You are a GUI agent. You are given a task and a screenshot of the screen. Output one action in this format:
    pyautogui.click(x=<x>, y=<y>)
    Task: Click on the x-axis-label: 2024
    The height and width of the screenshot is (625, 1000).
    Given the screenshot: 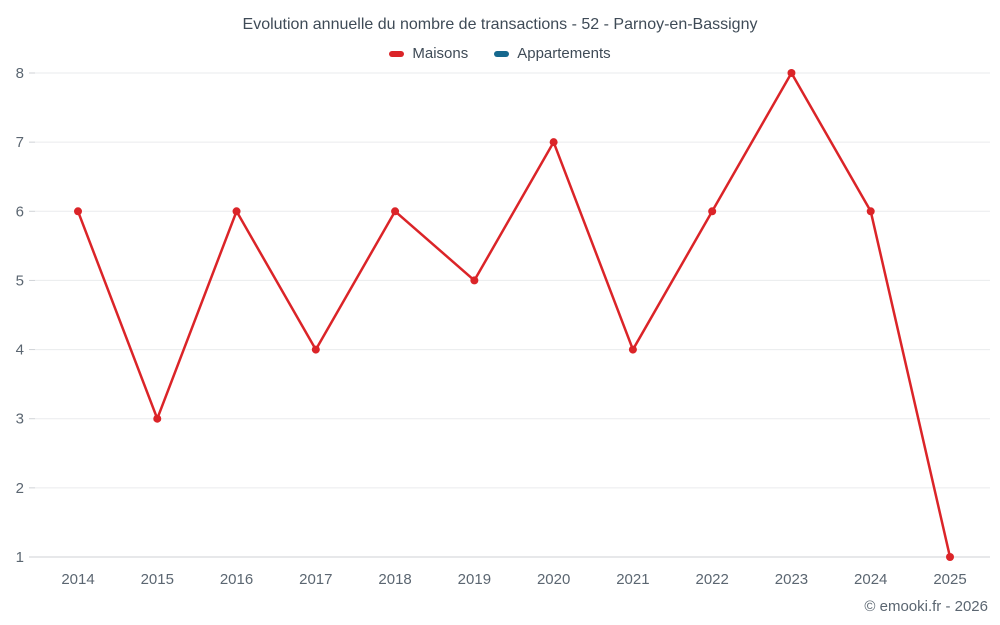 What is the action you would take?
    pyautogui.click(x=870, y=579)
    